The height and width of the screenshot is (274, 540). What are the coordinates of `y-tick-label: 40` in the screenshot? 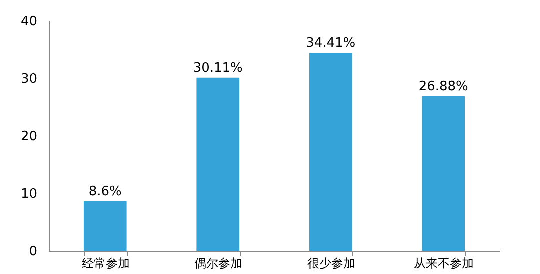 It's located at (29, 22).